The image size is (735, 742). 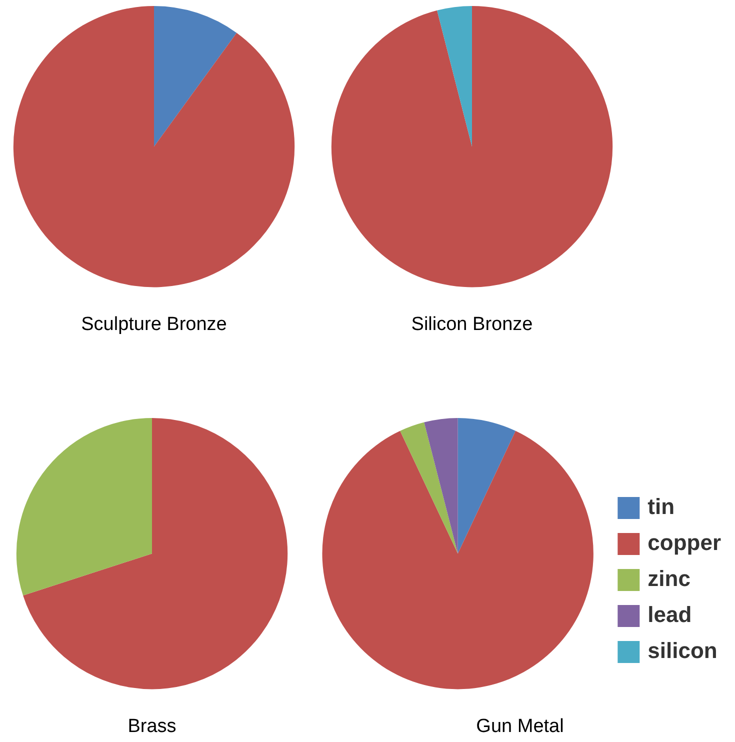 What do you see at coordinates (670, 615) in the screenshot?
I see `legend-label: lead` at bounding box center [670, 615].